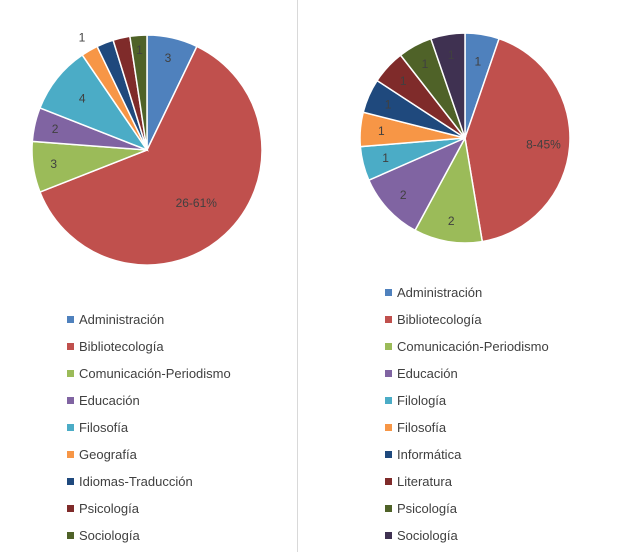  What do you see at coordinates (136, 481) in the screenshot?
I see `legend-label: Idiomas-Traducción` at bounding box center [136, 481].